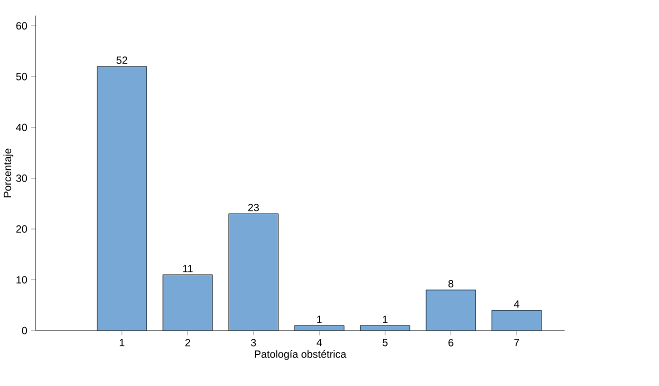 Image resolution: width=659 pixels, height=386 pixels. I want to click on y-tick-label: 20, so click(21, 229).